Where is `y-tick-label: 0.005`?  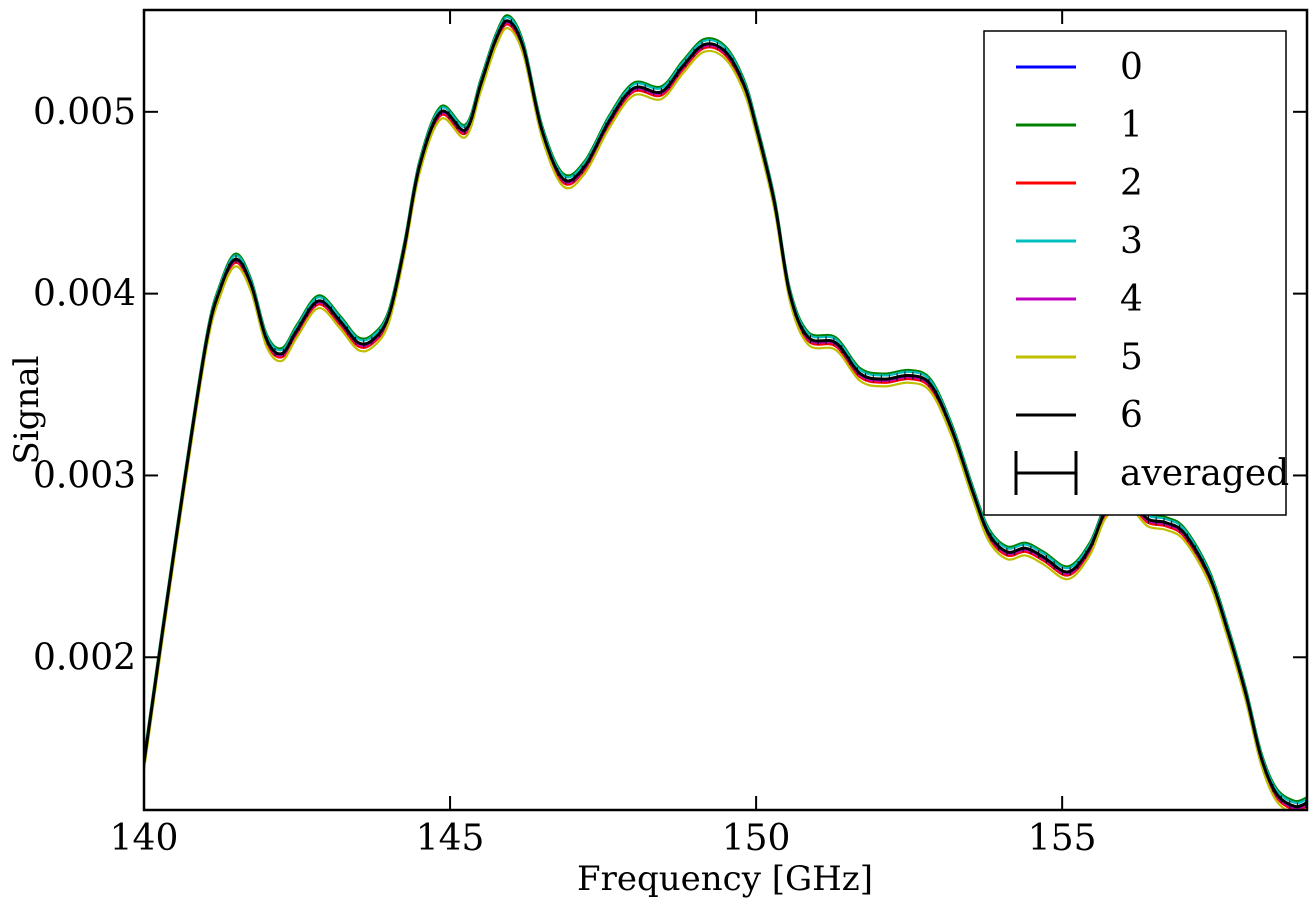
y-tick-label: 0.005 is located at coordinates (84, 112).